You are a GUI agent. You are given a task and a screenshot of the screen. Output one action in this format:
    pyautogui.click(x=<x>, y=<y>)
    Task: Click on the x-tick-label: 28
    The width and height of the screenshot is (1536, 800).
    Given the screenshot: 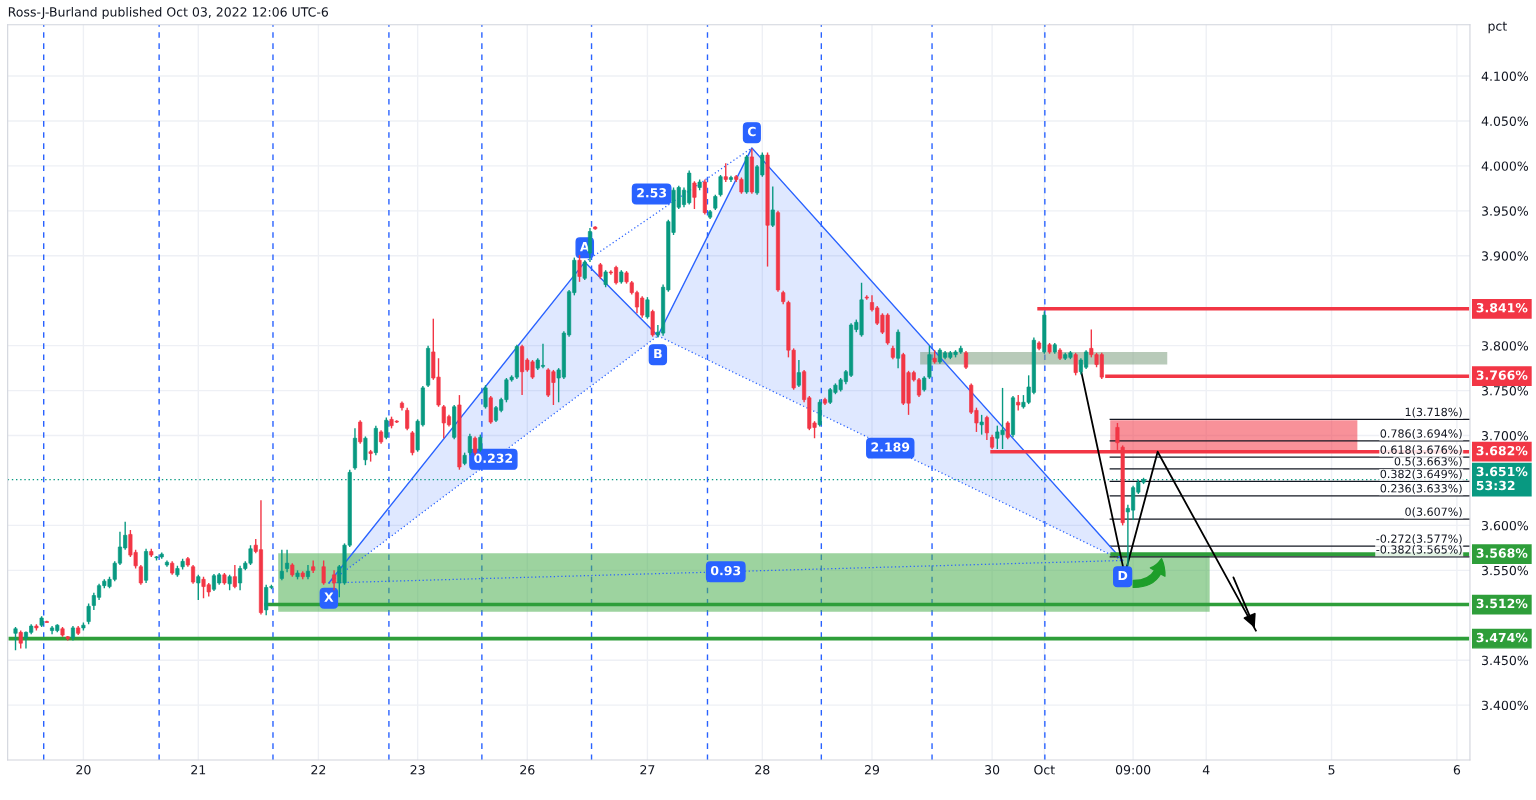 What is the action you would take?
    pyautogui.click(x=762, y=770)
    